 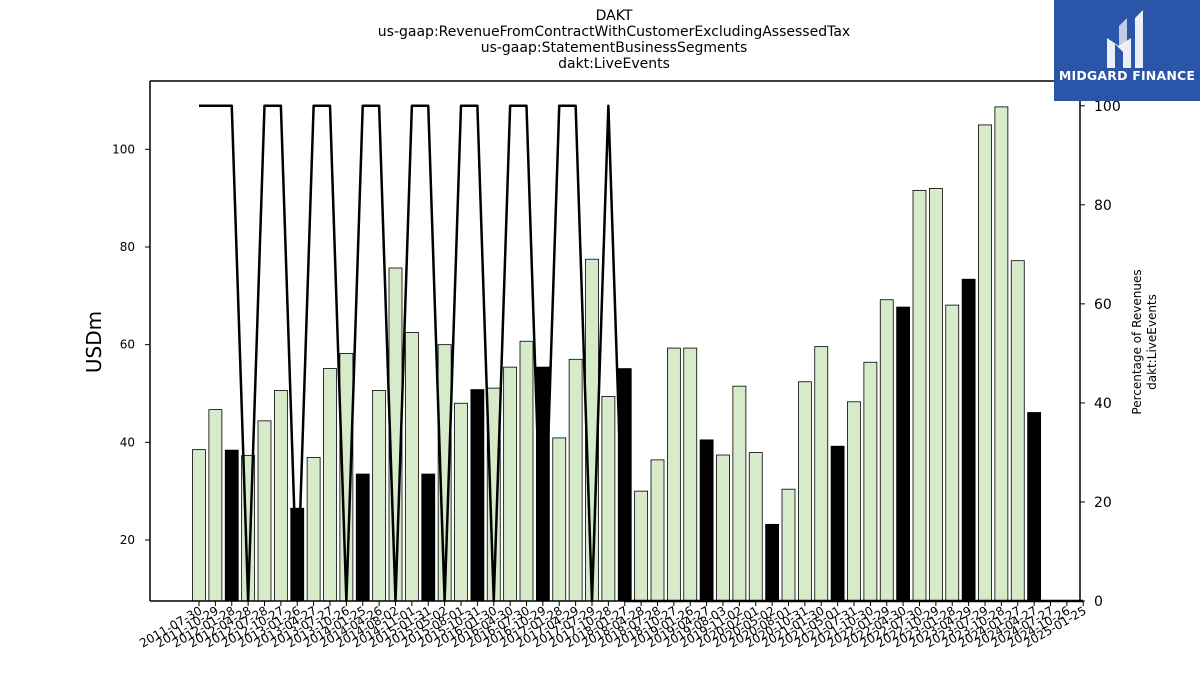 What do you see at coordinates (614, 16) in the screenshot?
I see `title-line-1: DAKT` at bounding box center [614, 16].